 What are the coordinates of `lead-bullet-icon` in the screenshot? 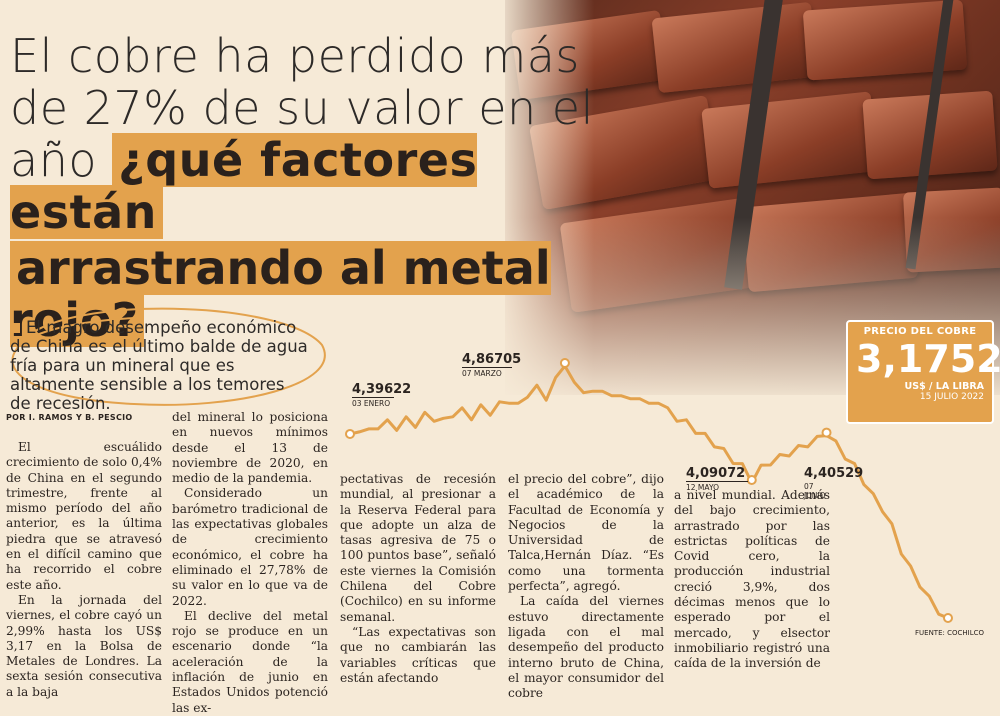 It's located at (15, 328).